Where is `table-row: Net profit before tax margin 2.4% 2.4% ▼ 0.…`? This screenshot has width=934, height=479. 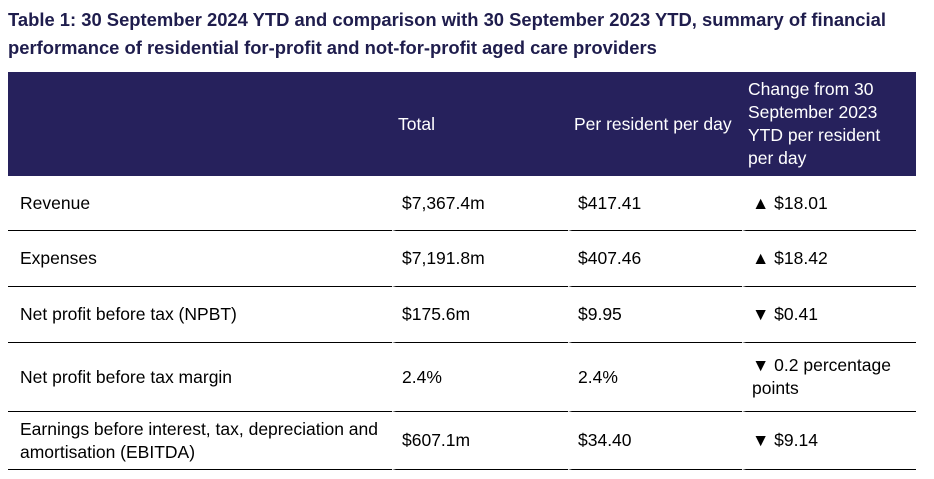 table-row: Net profit before tax margin 2.4% 2.4% ▼ 0.… is located at coordinates (462, 377).